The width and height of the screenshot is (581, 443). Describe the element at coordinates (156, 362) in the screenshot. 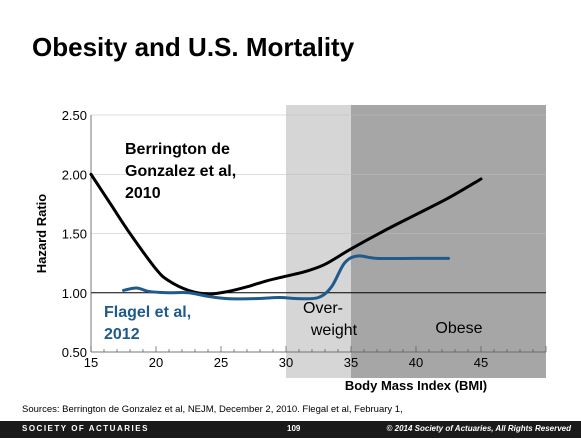

I see `x-tick-label: 20` at that location.